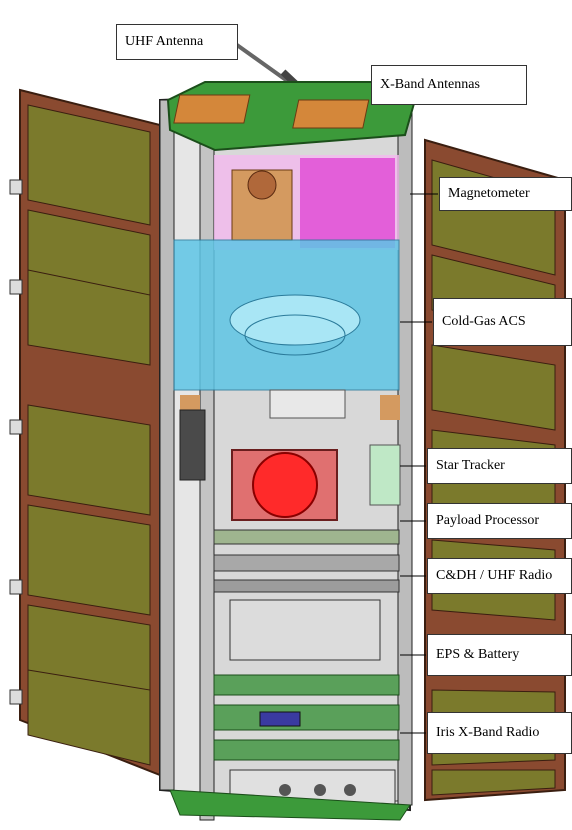 The width and height of the screenshot is (572, 830). Describe the element at coordinates (286, 329) in the screenshot. I see `acs-bay` at that location.